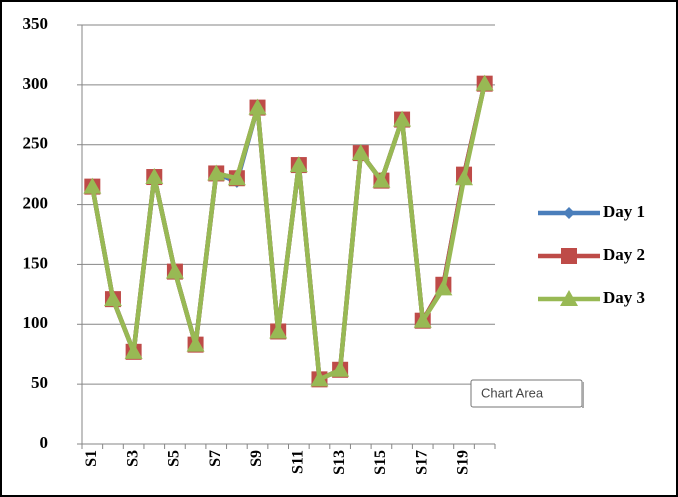 Image resolution: width=678 pixels, height=497 pixels. Describe the element at coordinates (44, 442) in the screenshot. I see `y-tick-label: 0` at that location.